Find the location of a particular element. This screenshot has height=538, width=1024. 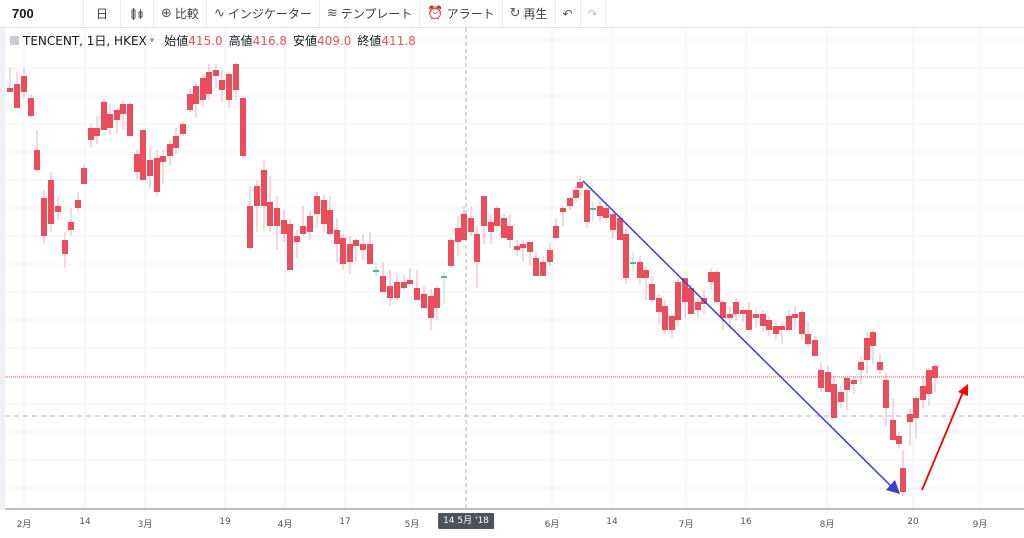

replay-button: ↻ 再生 is located at coordinates (529, 13).